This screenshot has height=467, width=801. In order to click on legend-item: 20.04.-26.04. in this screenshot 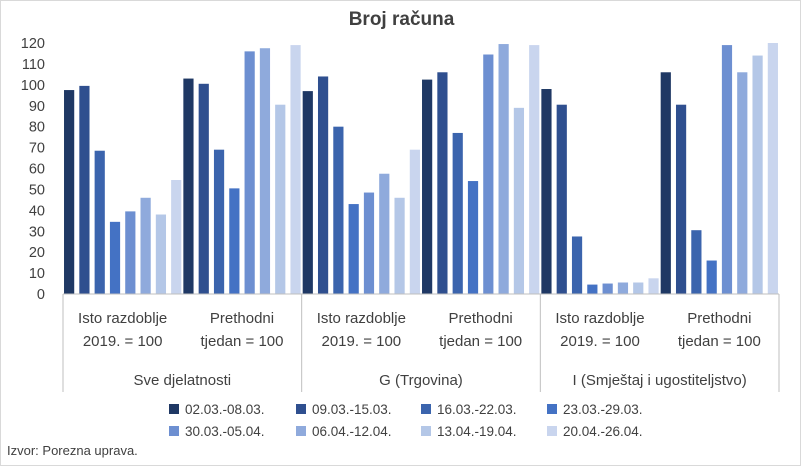, I will do `click(595, 432)`.